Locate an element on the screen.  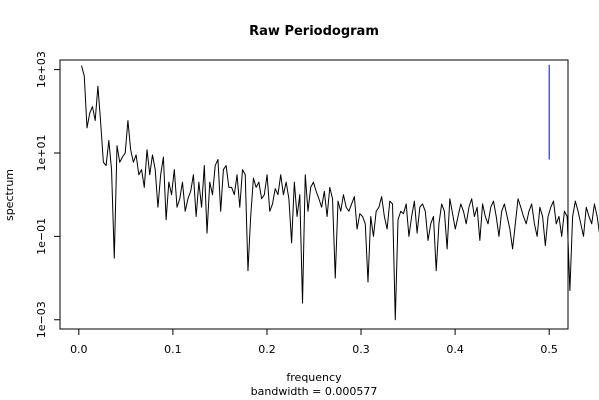
x-tick-label: 0.5 is located at coordinates (549, 349).